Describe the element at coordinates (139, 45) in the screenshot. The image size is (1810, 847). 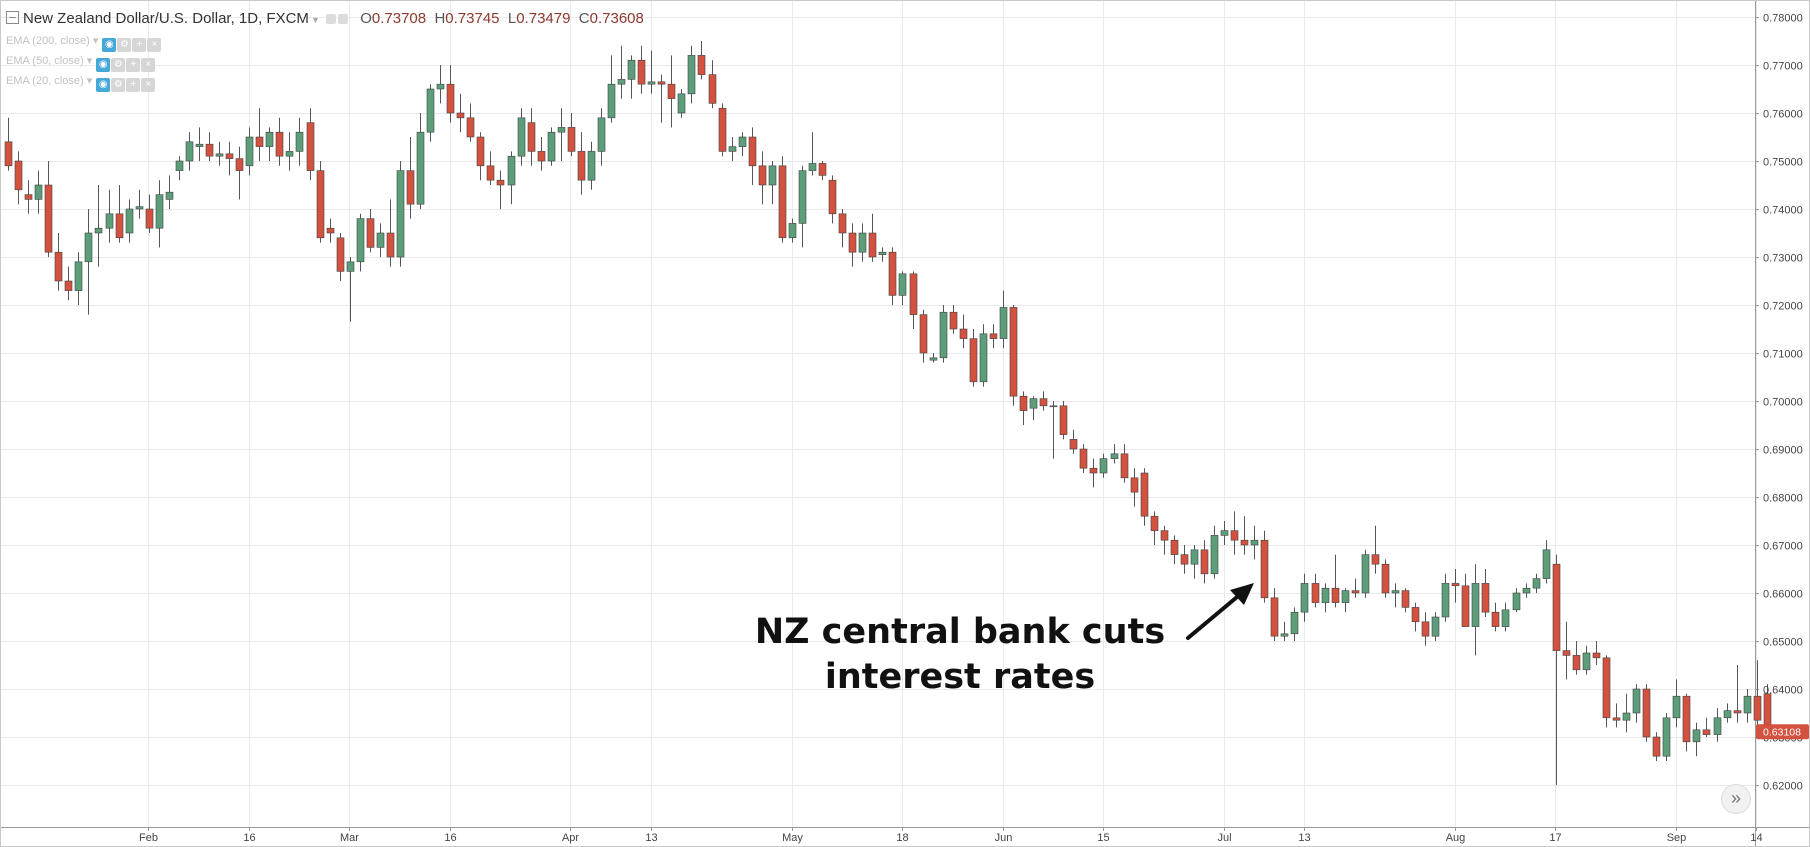
I see `add-icon: +` at that location.